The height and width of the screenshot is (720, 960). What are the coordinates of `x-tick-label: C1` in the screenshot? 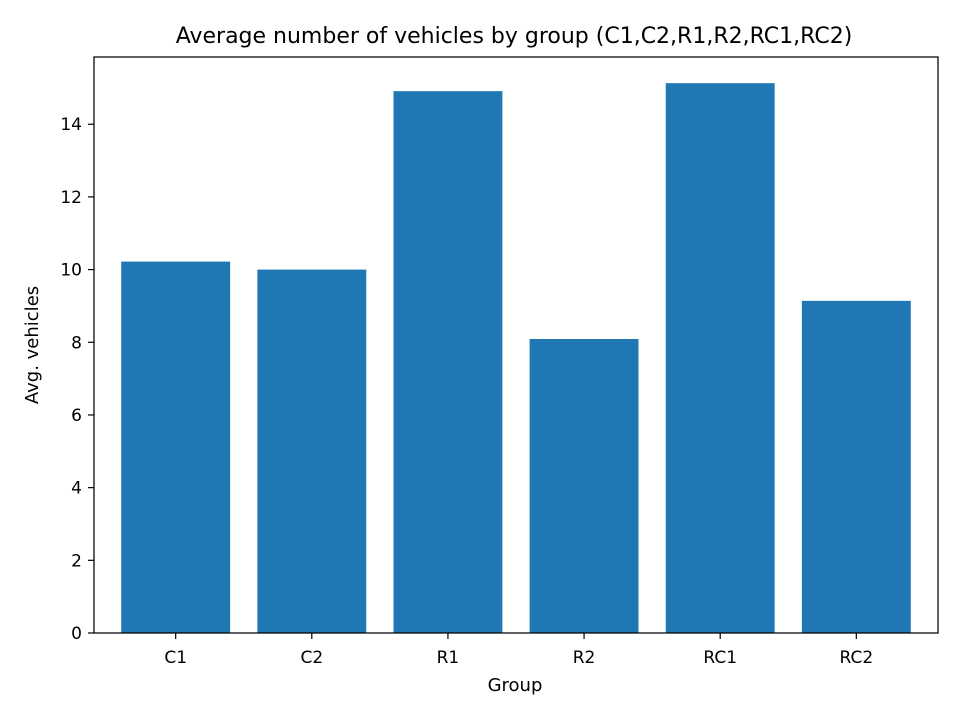 It's located at (175, 658).